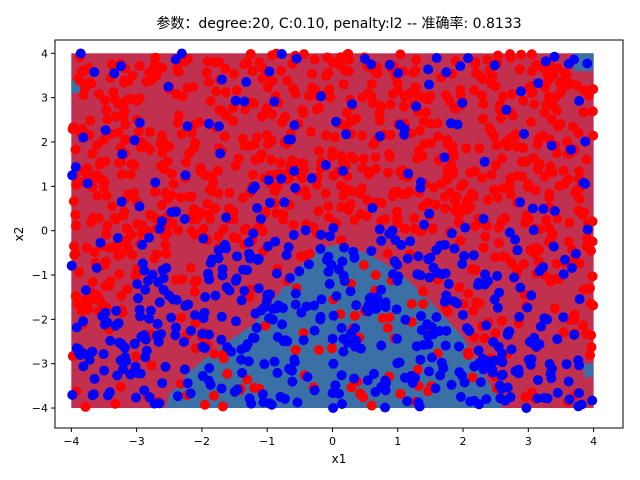  I want to click on y-tick-label: 1, so click(44, 186).